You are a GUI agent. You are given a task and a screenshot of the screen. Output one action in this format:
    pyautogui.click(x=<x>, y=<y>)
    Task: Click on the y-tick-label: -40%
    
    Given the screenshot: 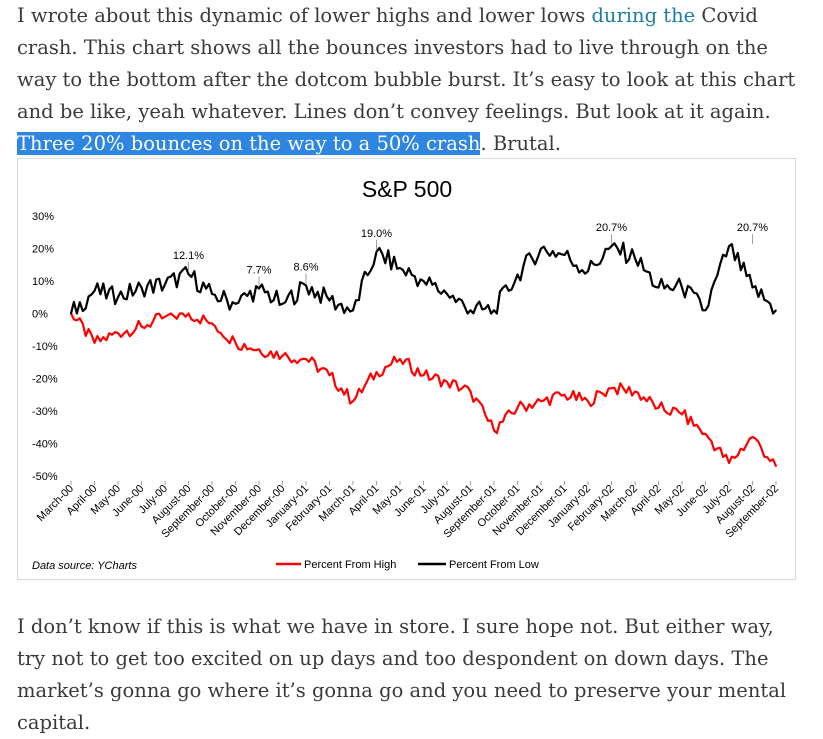 What is the action you would take?
    pyautogui.click(x=45, y=445)
    